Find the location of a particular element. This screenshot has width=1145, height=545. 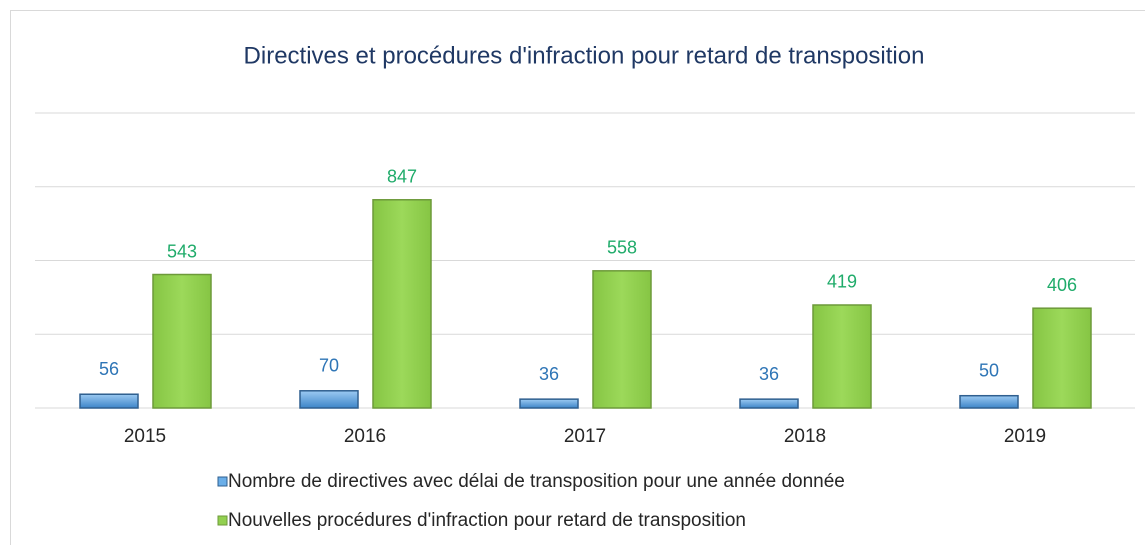

data-label: 70 is located at coordinates (329, 366).